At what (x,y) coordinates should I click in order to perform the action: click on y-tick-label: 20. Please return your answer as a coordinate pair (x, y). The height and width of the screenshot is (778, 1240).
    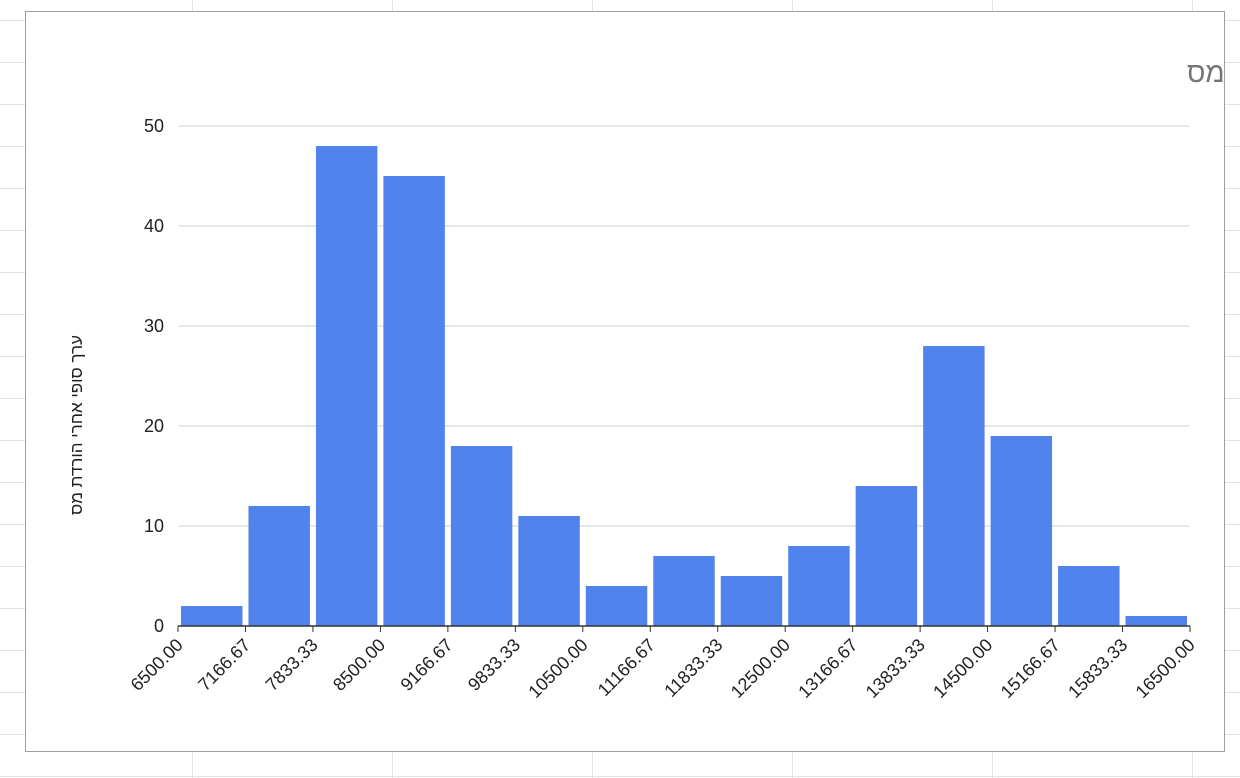
    Looking at the image, I should click on (154, 426).